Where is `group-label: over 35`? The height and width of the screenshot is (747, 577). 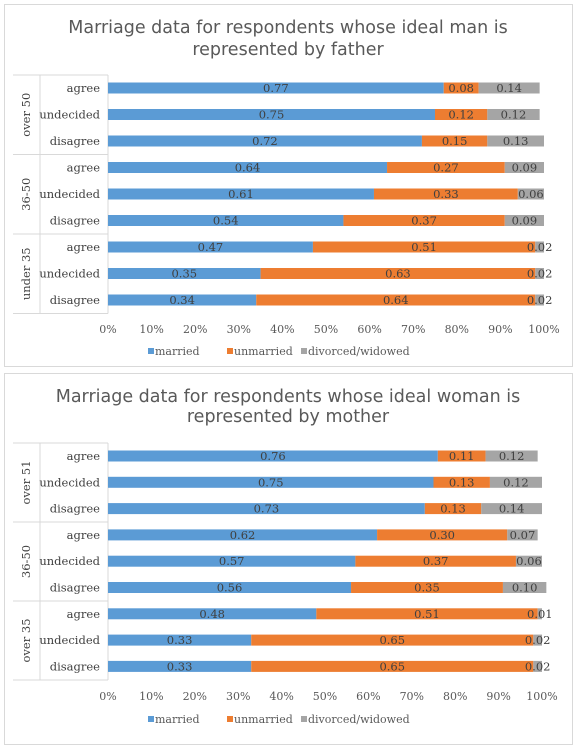 group-label: over 35 is located at coordinates (26, 640).